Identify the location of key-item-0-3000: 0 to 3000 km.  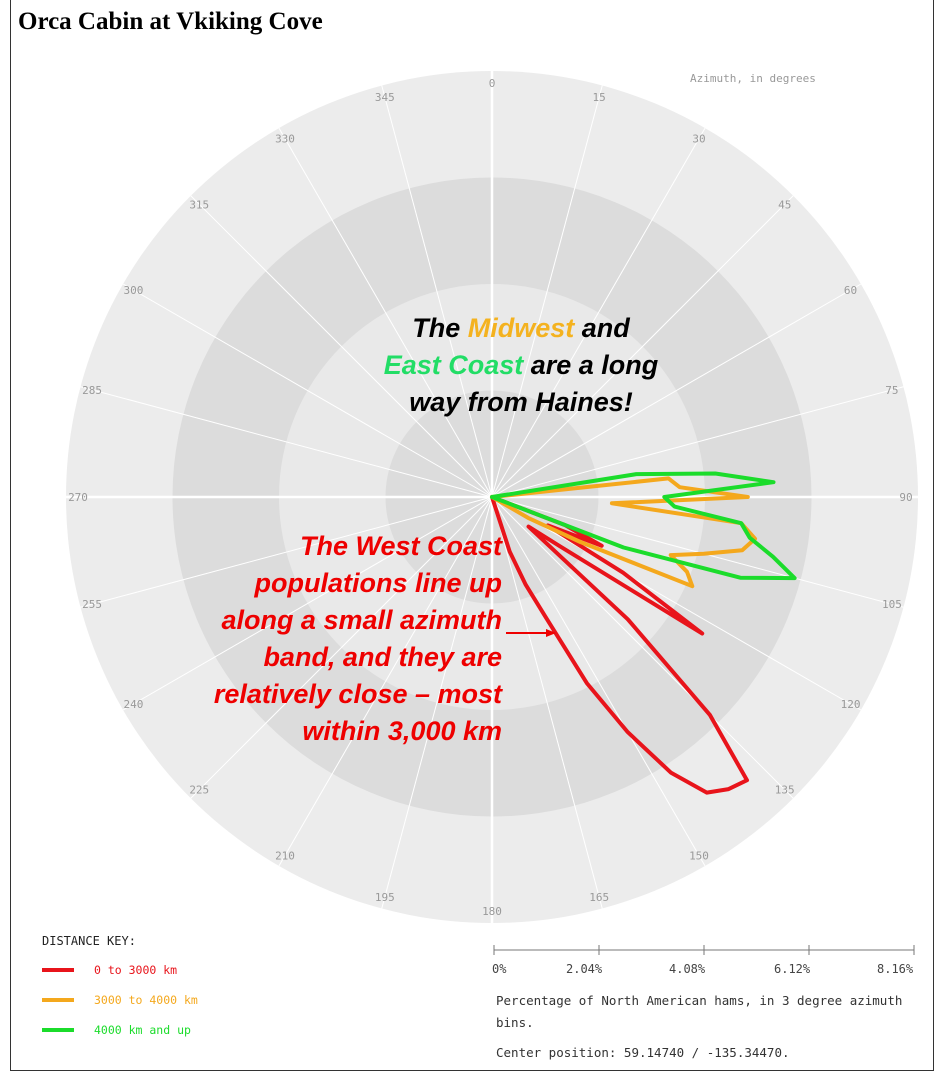
(109, 970).